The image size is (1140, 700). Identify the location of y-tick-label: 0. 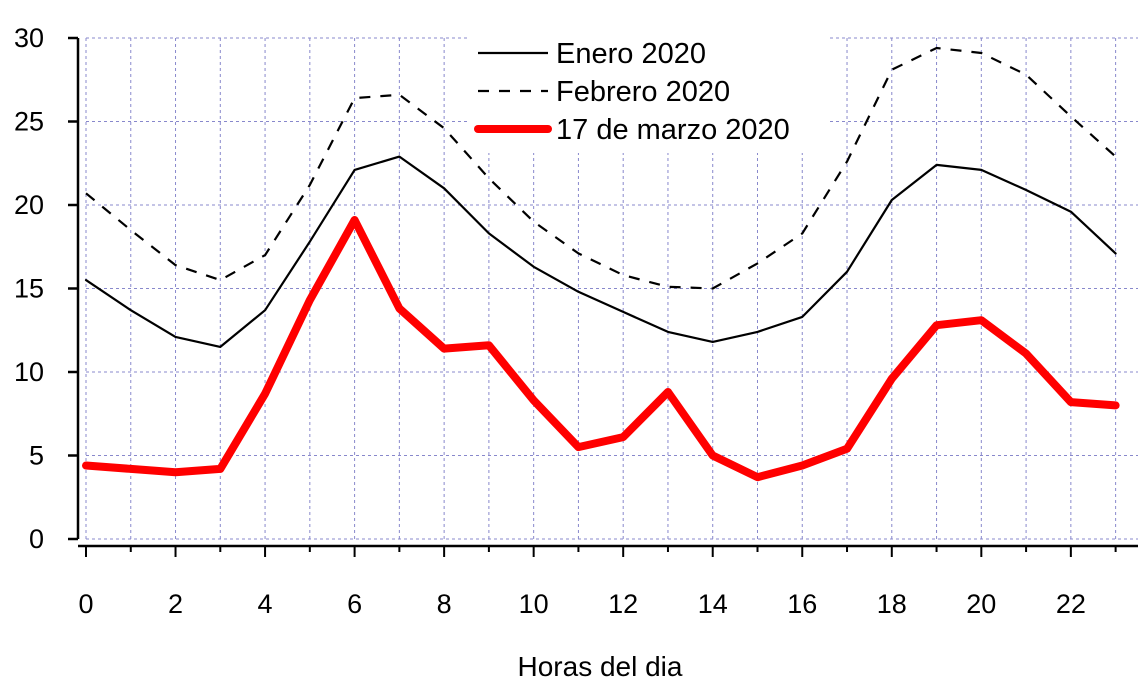
(36, 539).